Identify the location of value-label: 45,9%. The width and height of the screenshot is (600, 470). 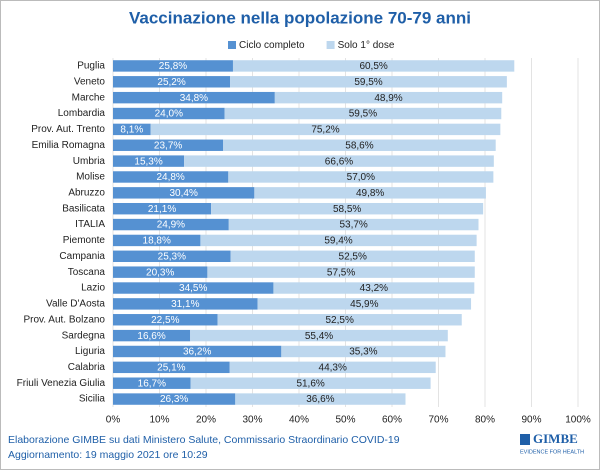
(364, 304).